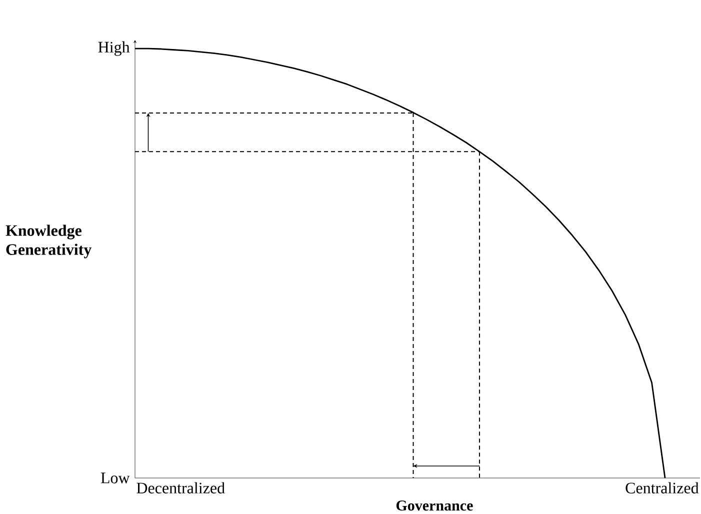 The height and width of the screenshot is (514, 701). What do you see at coordinates (434, 505) in the screenshot?
I see `x-axis-title: Governance` at bounding box center [434, 505].